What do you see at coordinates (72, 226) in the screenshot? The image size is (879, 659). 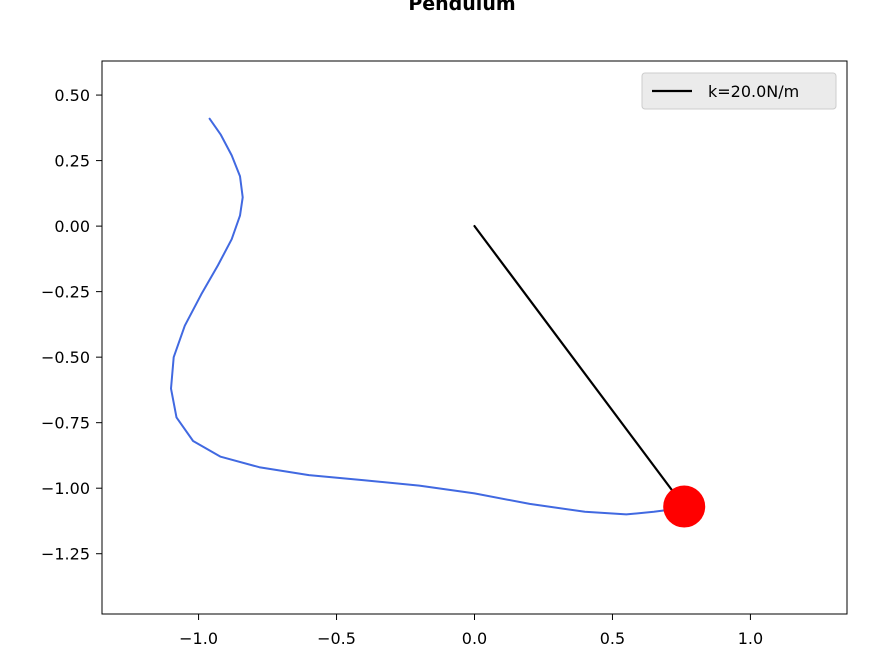 I see `y-tick-label: 0.00` at bounding box center [72, 226].